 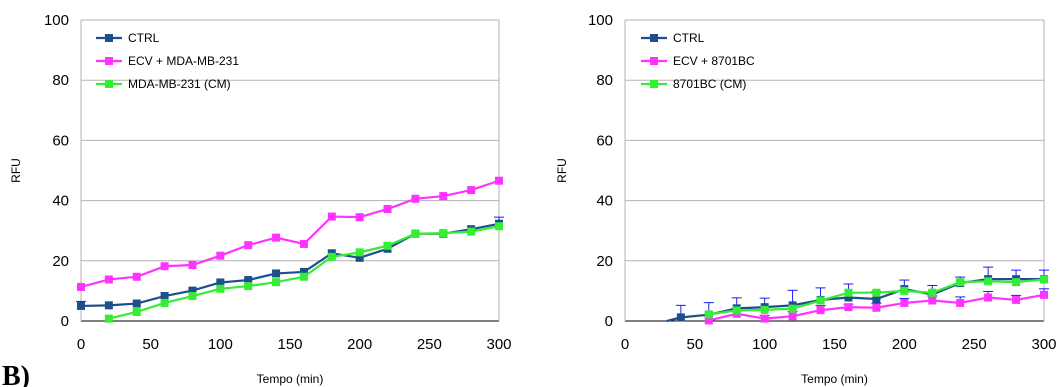 What do you see at coordinates (16, 374) in the screenshot?
I see `panel-letter: B)` at bounding box center [16, 374].